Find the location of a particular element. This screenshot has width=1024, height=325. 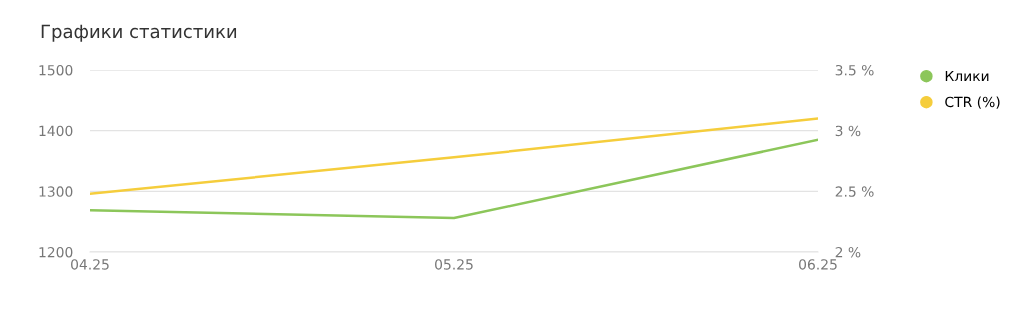

y-tick-label: 1200 is located at coordinates (56, 252).